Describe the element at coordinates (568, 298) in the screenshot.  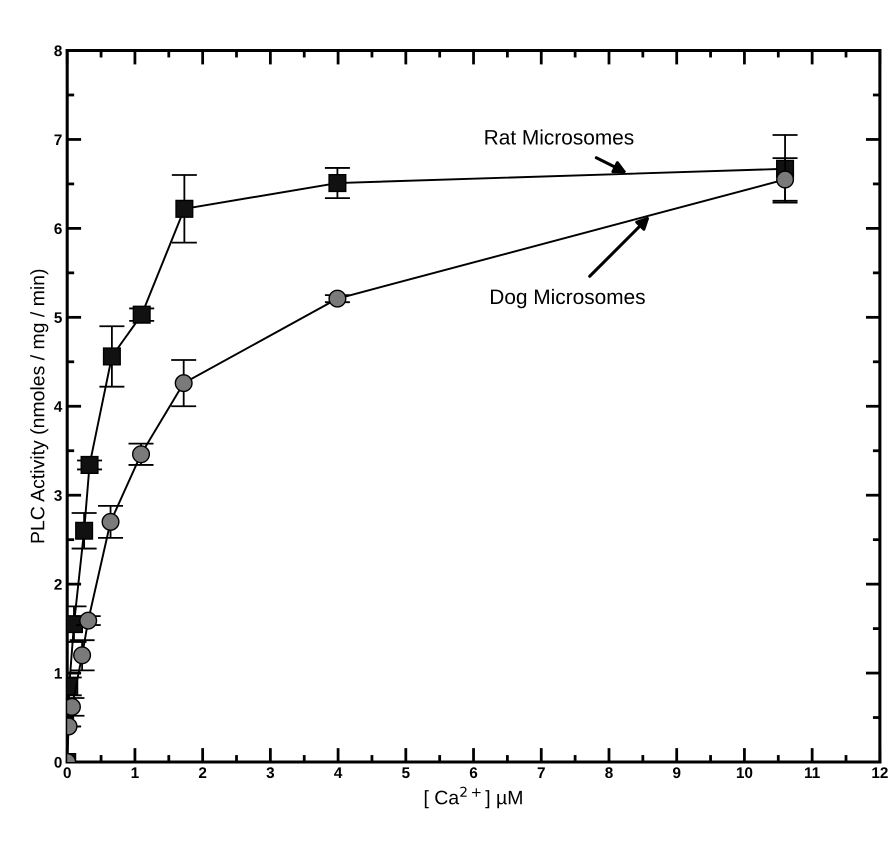
I see `series-label: Dog Microsomes` at that location.